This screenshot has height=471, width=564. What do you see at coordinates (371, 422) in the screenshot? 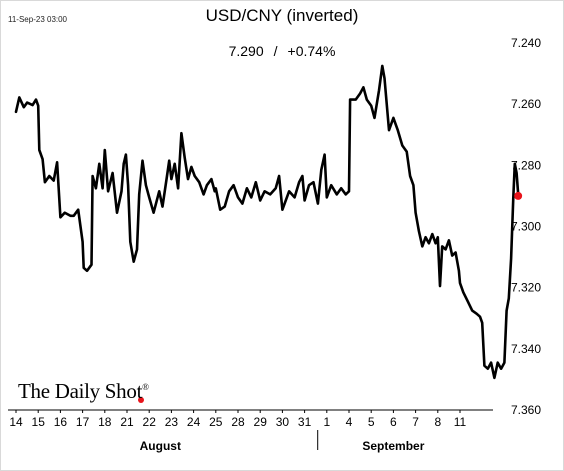
I see `x-tick-label: 5` at bounding box center [371, 422].